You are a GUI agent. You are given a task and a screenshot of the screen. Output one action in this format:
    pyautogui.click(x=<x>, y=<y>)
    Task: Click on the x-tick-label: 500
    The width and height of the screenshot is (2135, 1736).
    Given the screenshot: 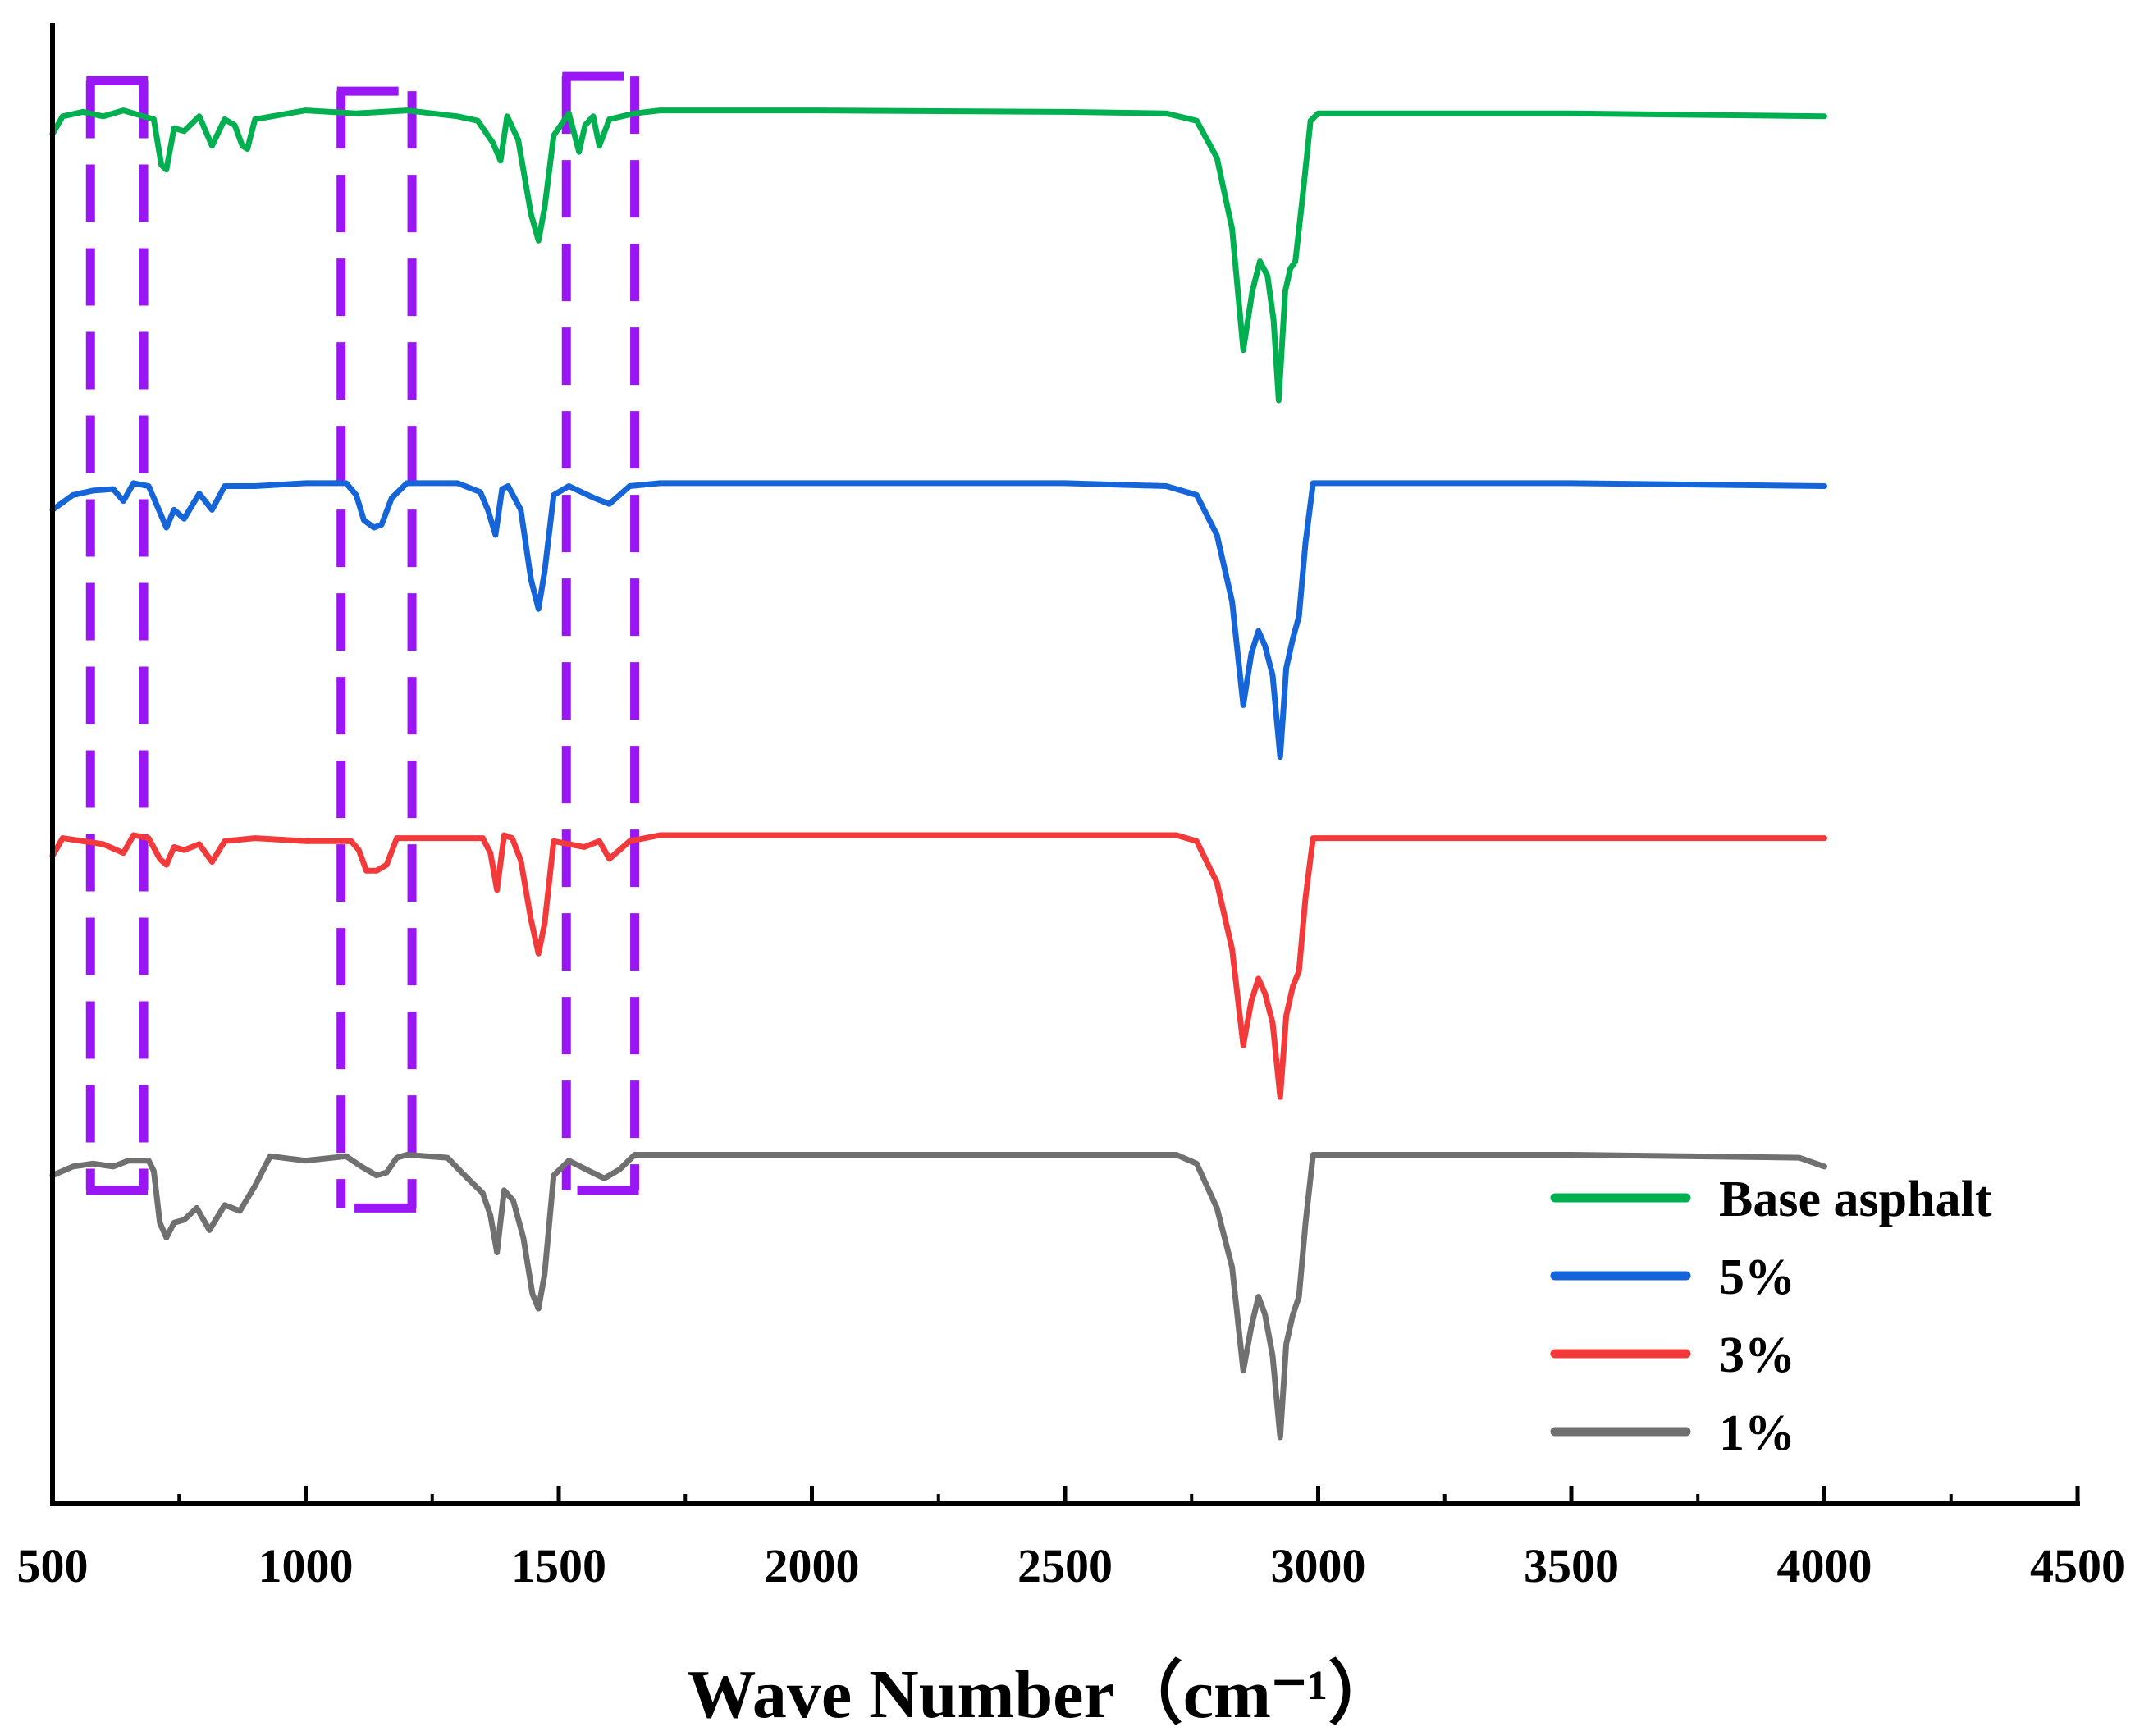 What is the action you would take?
    pyautogui.click(x=53, y=1565)
    